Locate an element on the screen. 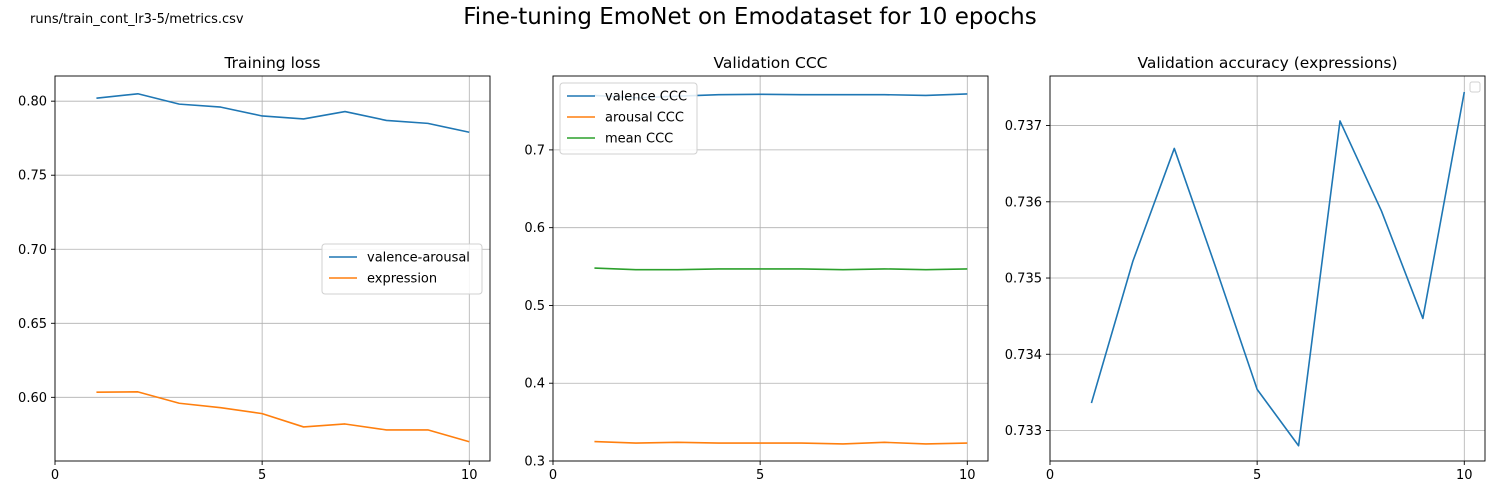 This screenshot has width=1500, height=500. y-tick-label: 0.7 is located at coordinates (534, 150).